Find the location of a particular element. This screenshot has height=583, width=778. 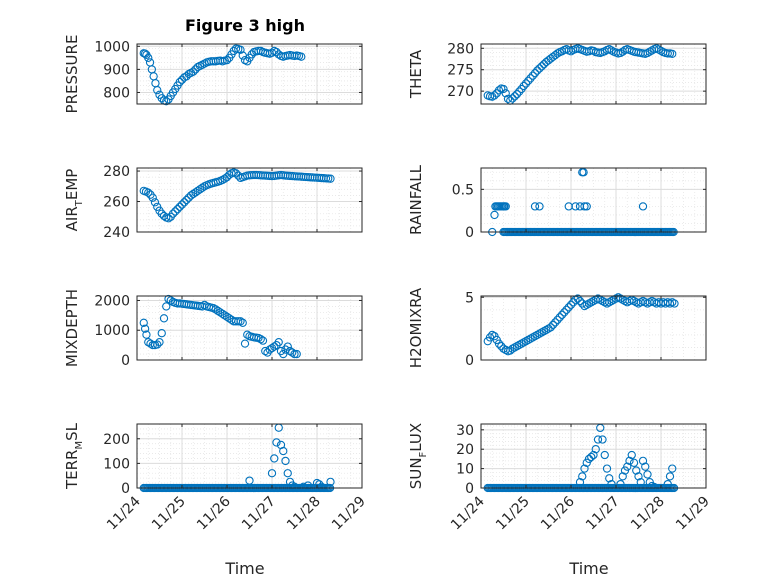

y-tick-label: 1000 is located at coordinates (112, 47).